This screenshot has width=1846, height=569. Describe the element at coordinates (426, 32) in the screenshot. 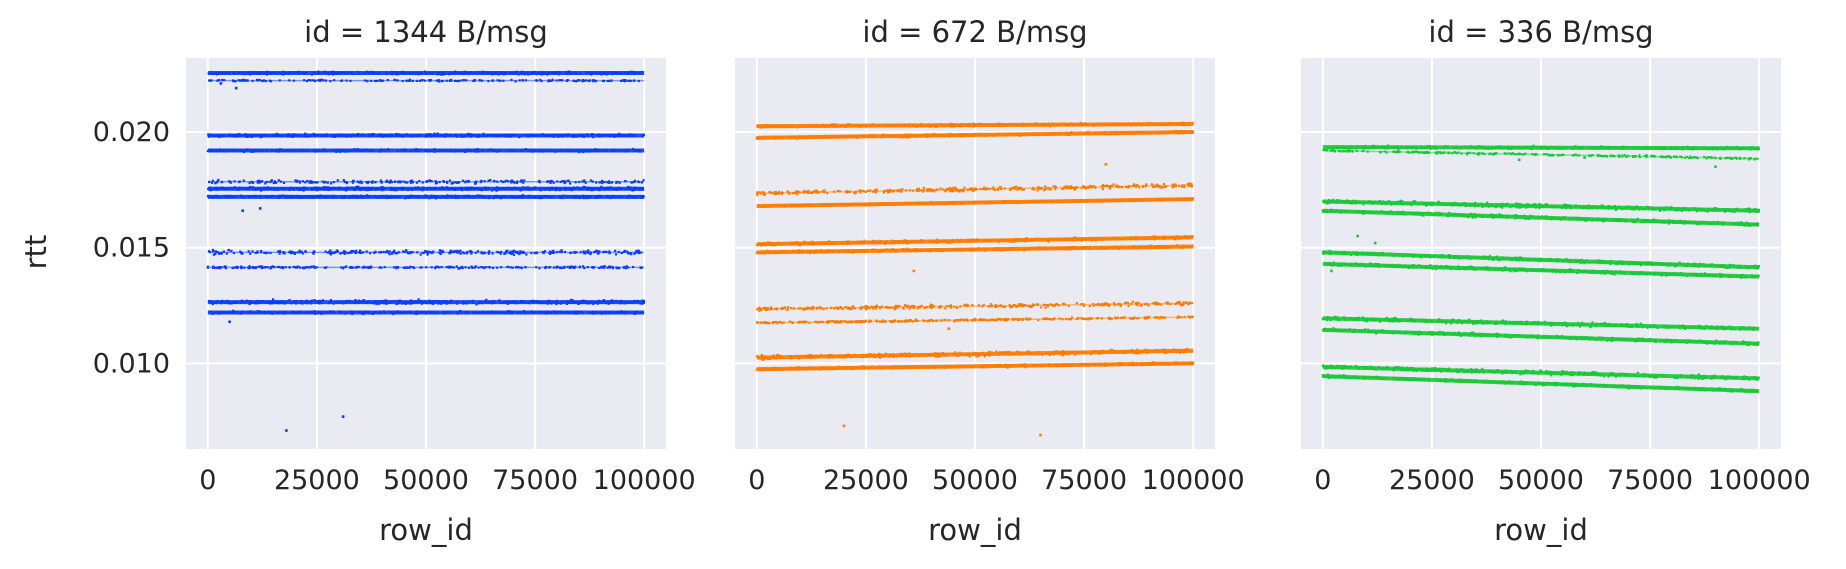

I see `facet-title: id = 1344 B/msg` at that location.